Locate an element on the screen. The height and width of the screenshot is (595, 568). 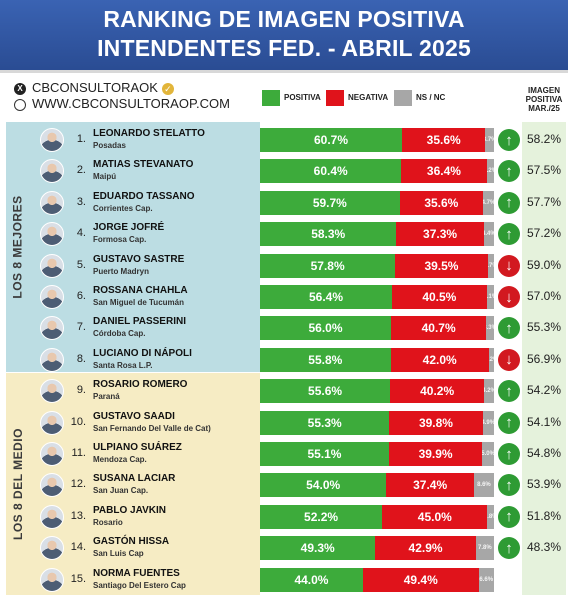
person-name: JORGE JOFRÉ is located at coordinates (129, 228).